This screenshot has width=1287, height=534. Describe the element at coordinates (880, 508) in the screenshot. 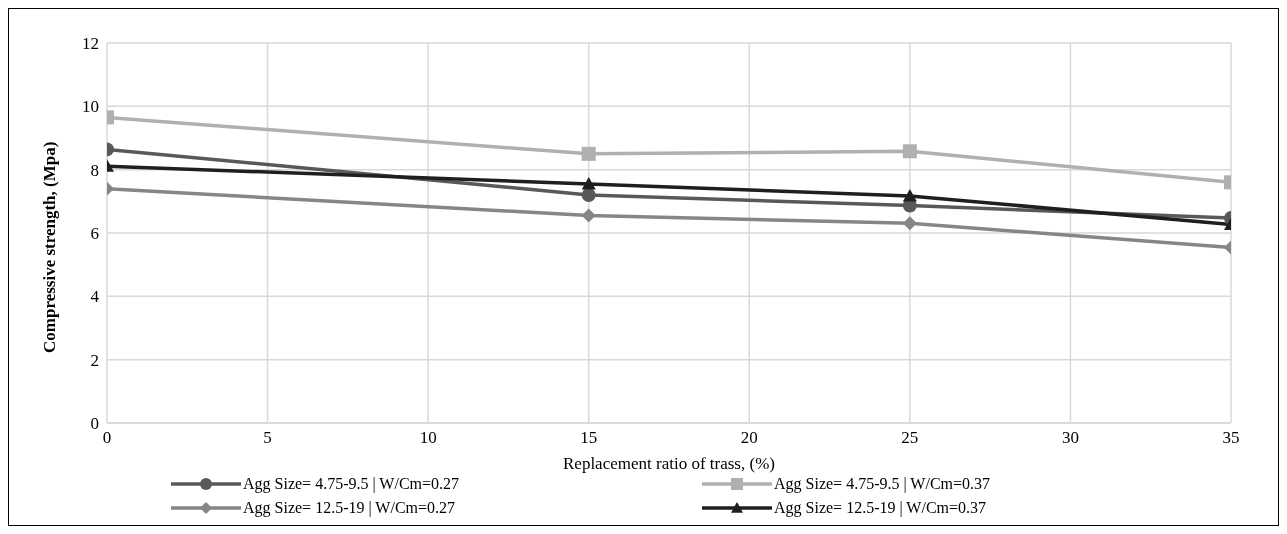

I see `legend-label: Agg Size= 12.5-19 | W/Cm=0.37` at that location.